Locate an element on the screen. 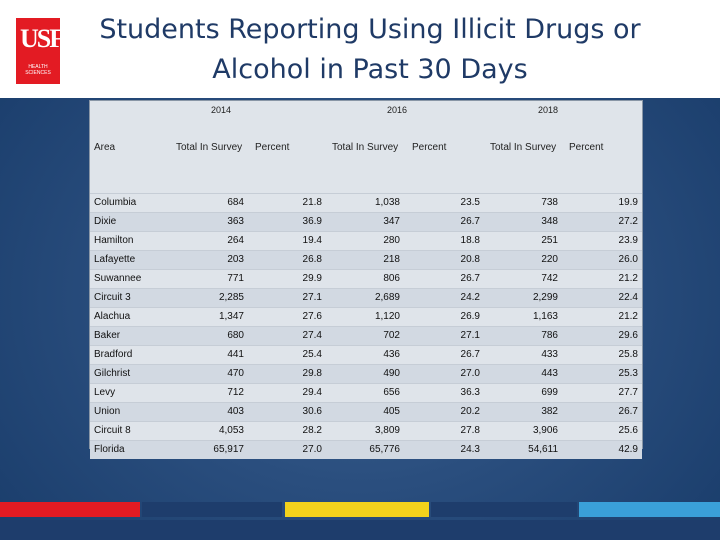 This screenshot has width=720, height=540. percent-cell: 30.6 is located at coordinates (312, 411).